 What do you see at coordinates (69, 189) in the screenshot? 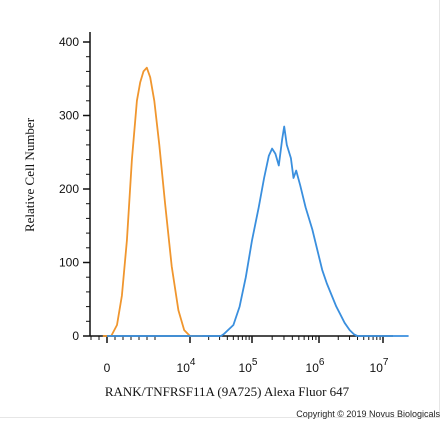
I see `y-tick-label-2: 200` at bounding box center [69, 189].